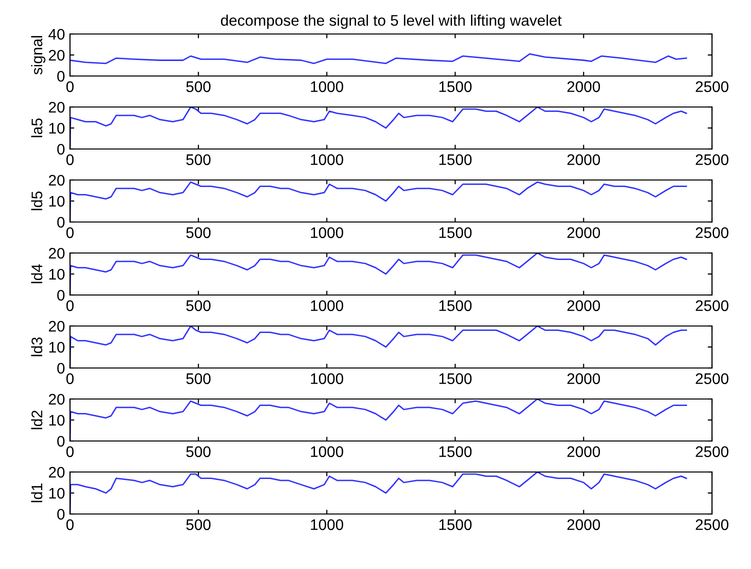 This screenshot has width=751, height=569. What do you see at coordinates (36, 128) in the screenshot?
I see `y-axis-title: la5` at bounding box center [36, 128].